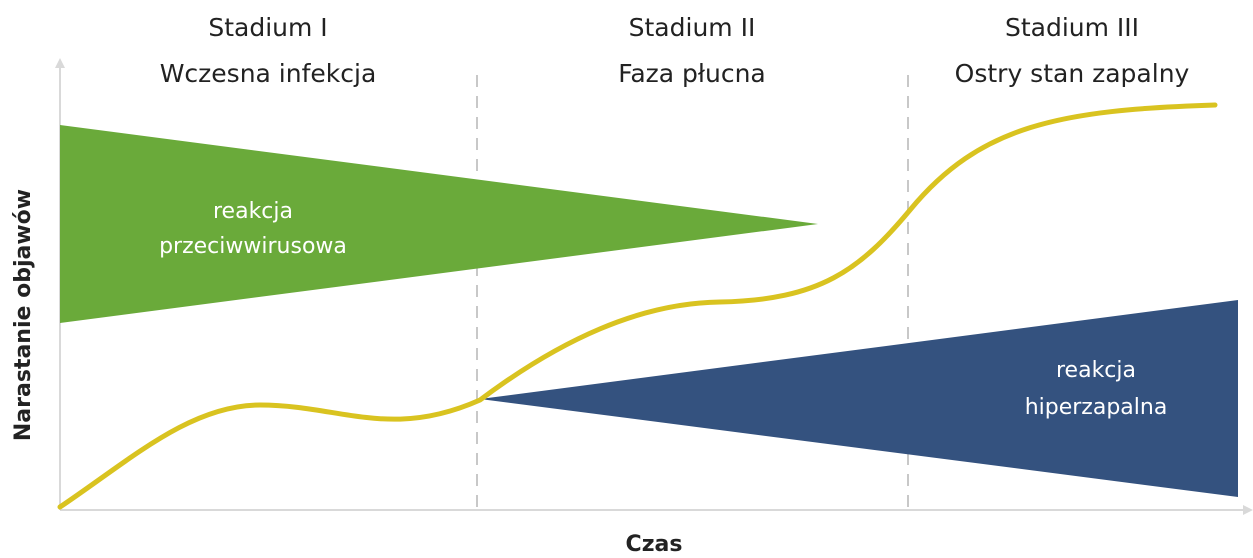 This screenshot has height=558, width=1253. What do you see at coordinates (1096, 370) in the screenshot?
I see `hyperinflammatory-label-line1: reakcja` at bounding box center [1096, 370].